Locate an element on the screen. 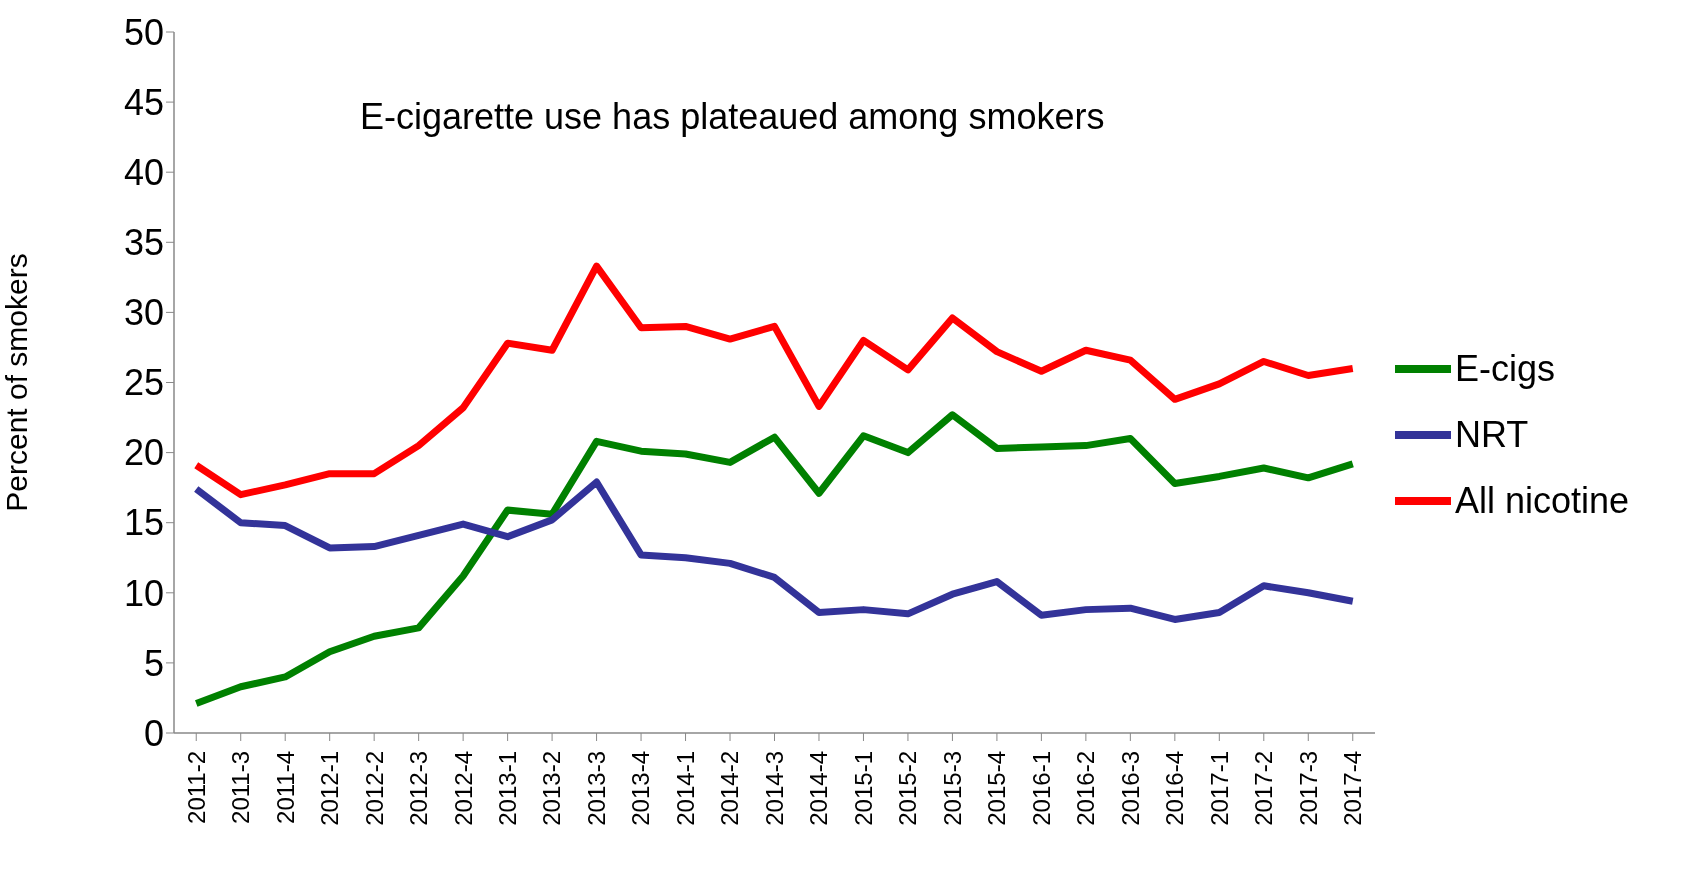 The height and width of the screenshot is (870, 1701). x-tick-label: 2015-4 is located at coordinates (997, 788).